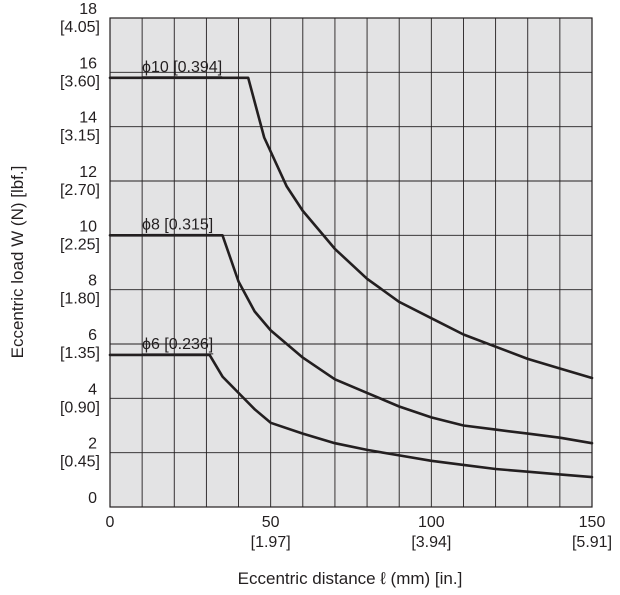 Image resolution: width=620 pixels, height=595 pixels. Describe the element at coordinates (271, 522) in the screenshot. I see `x-tick-label: 50` at that location.